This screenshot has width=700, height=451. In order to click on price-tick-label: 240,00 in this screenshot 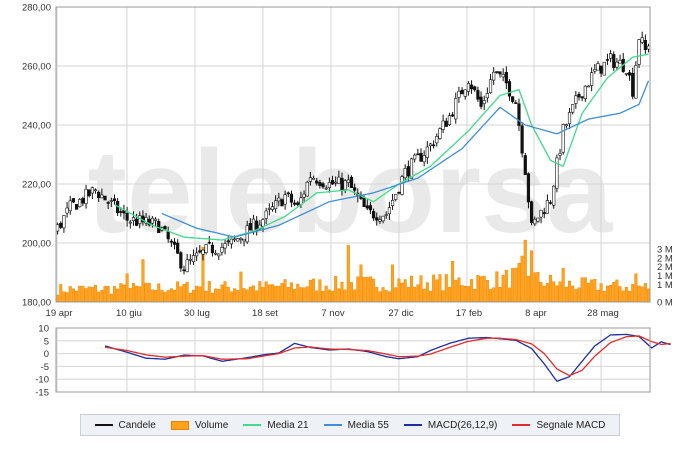, I will do `click(36, 126)`.